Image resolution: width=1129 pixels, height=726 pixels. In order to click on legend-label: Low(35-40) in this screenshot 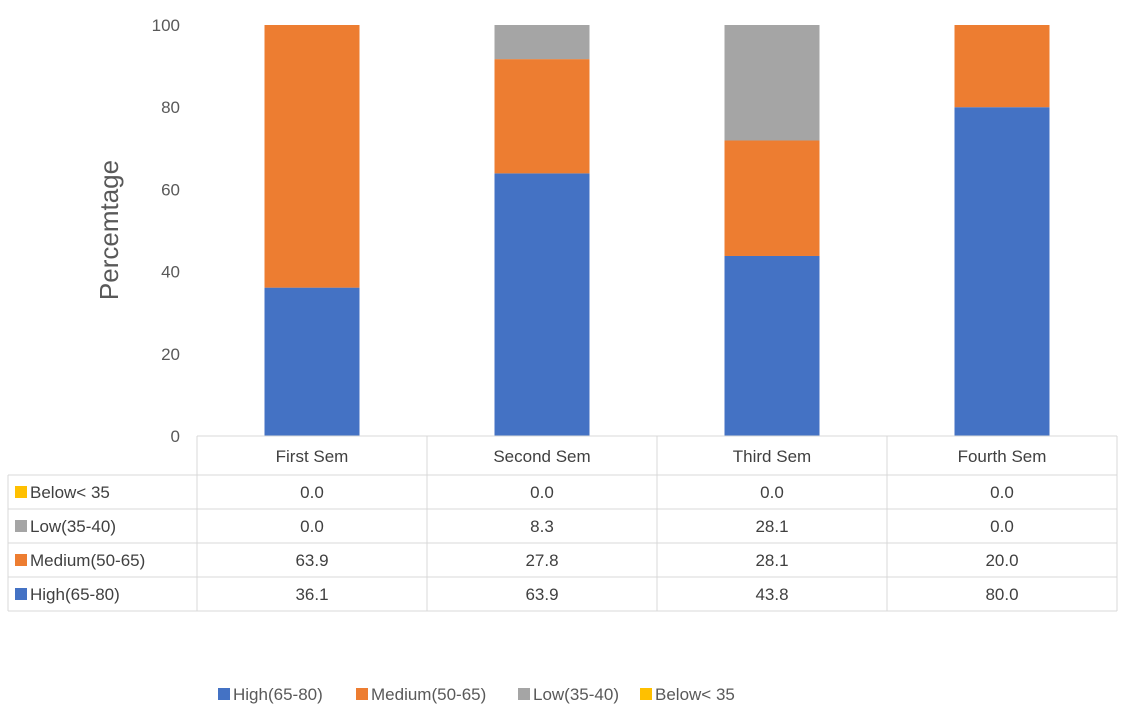, I will do `click(576, 694)`.